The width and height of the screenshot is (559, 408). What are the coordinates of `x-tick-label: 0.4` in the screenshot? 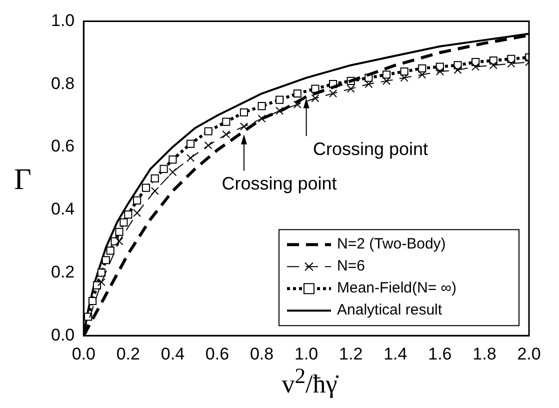 It's located at (172, 354).